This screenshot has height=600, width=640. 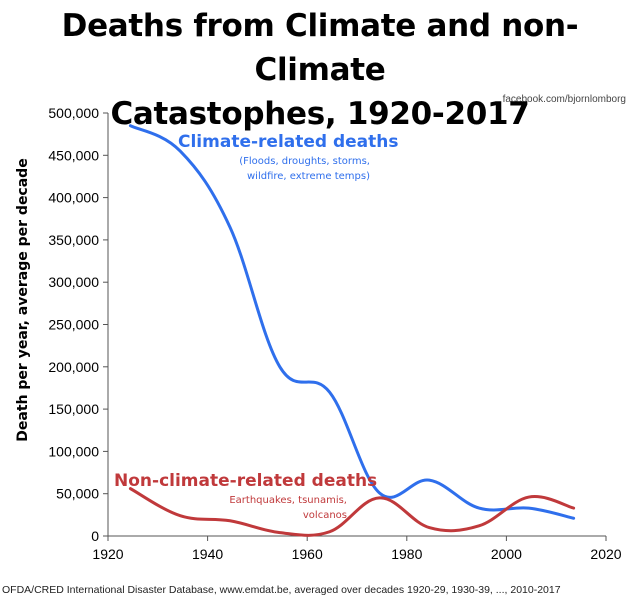 I want to click on y-tick-label: 250,000, so click(x=73, y=325).